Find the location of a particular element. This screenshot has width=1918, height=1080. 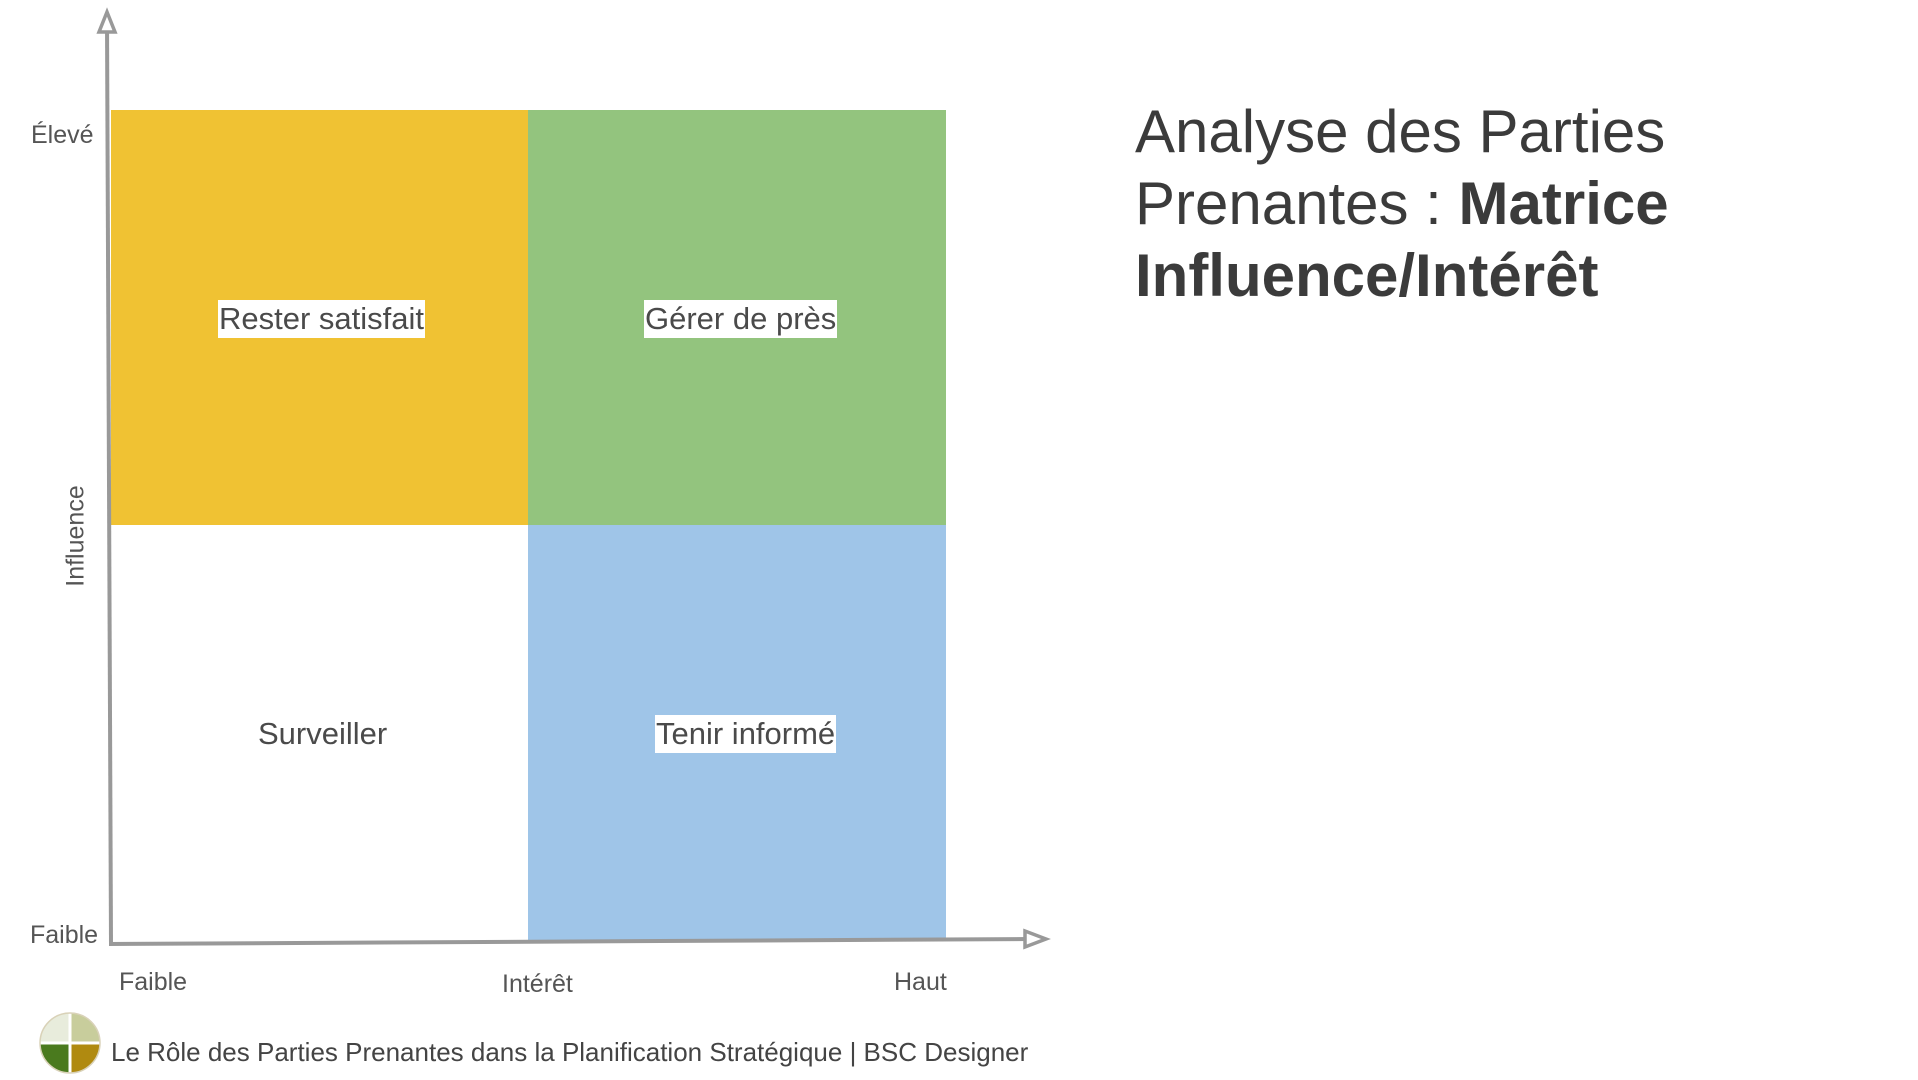

quadrant-label-monitor: Surveiller is located at coordinates (323, 733).